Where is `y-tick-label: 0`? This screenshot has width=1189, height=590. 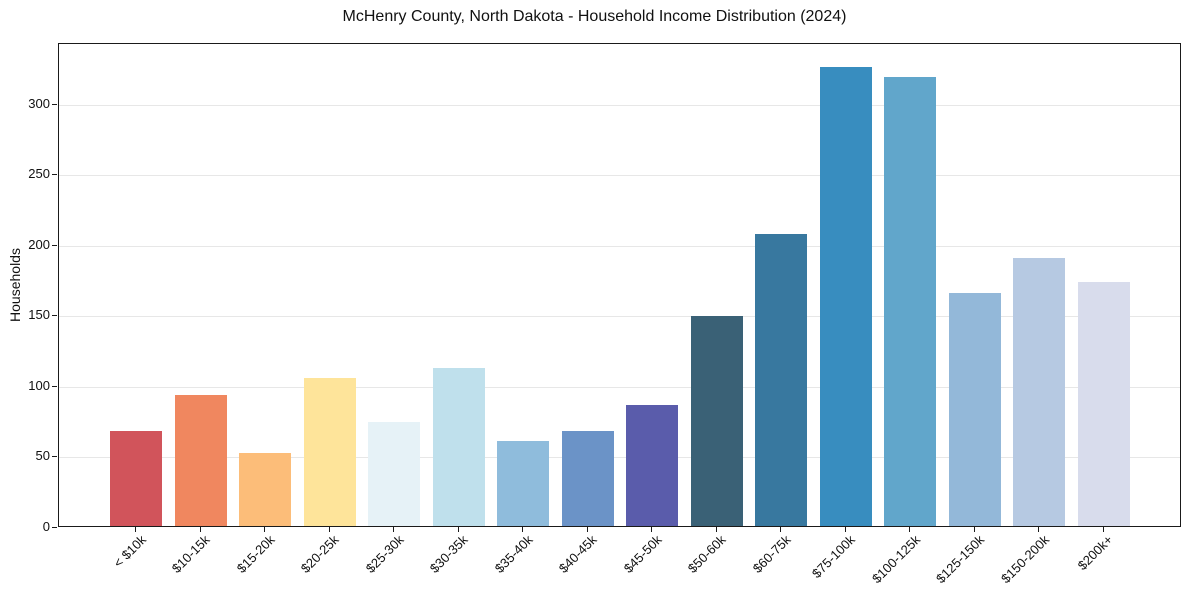 y-tick-label: 0 is located at coordinates (46, 526).